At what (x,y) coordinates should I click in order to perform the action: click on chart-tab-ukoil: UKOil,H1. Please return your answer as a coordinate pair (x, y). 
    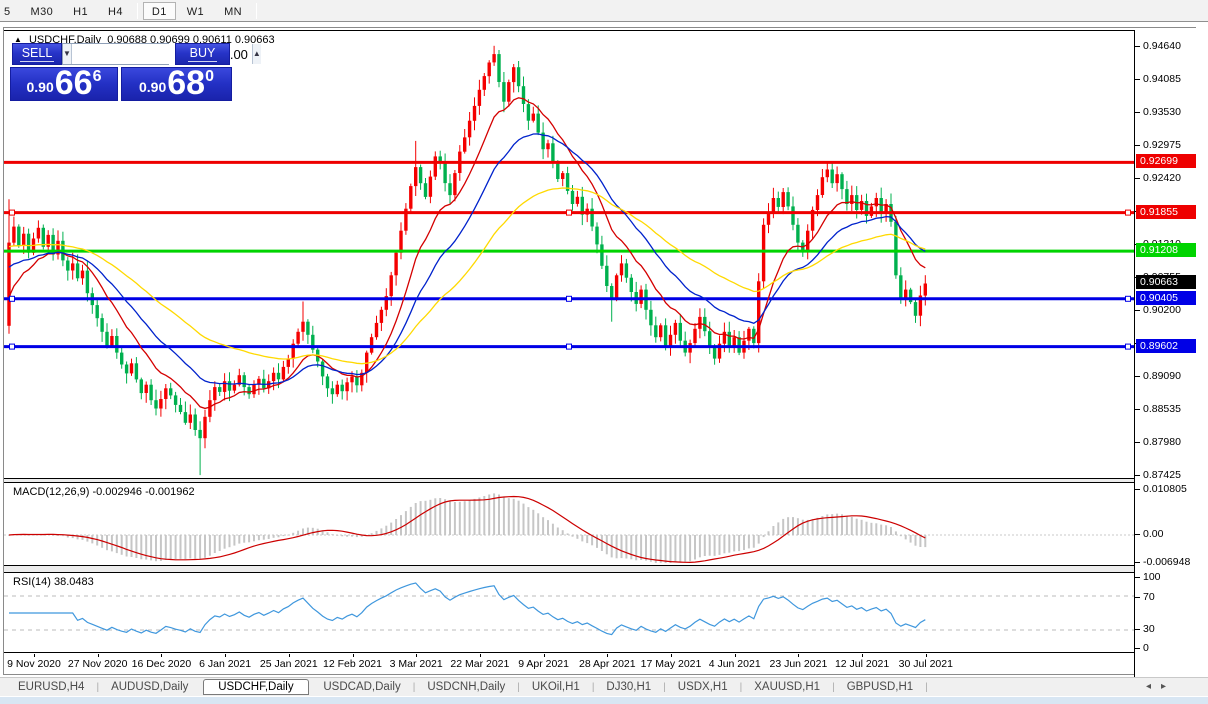
    Looking at the image, I should click on (555, 687).